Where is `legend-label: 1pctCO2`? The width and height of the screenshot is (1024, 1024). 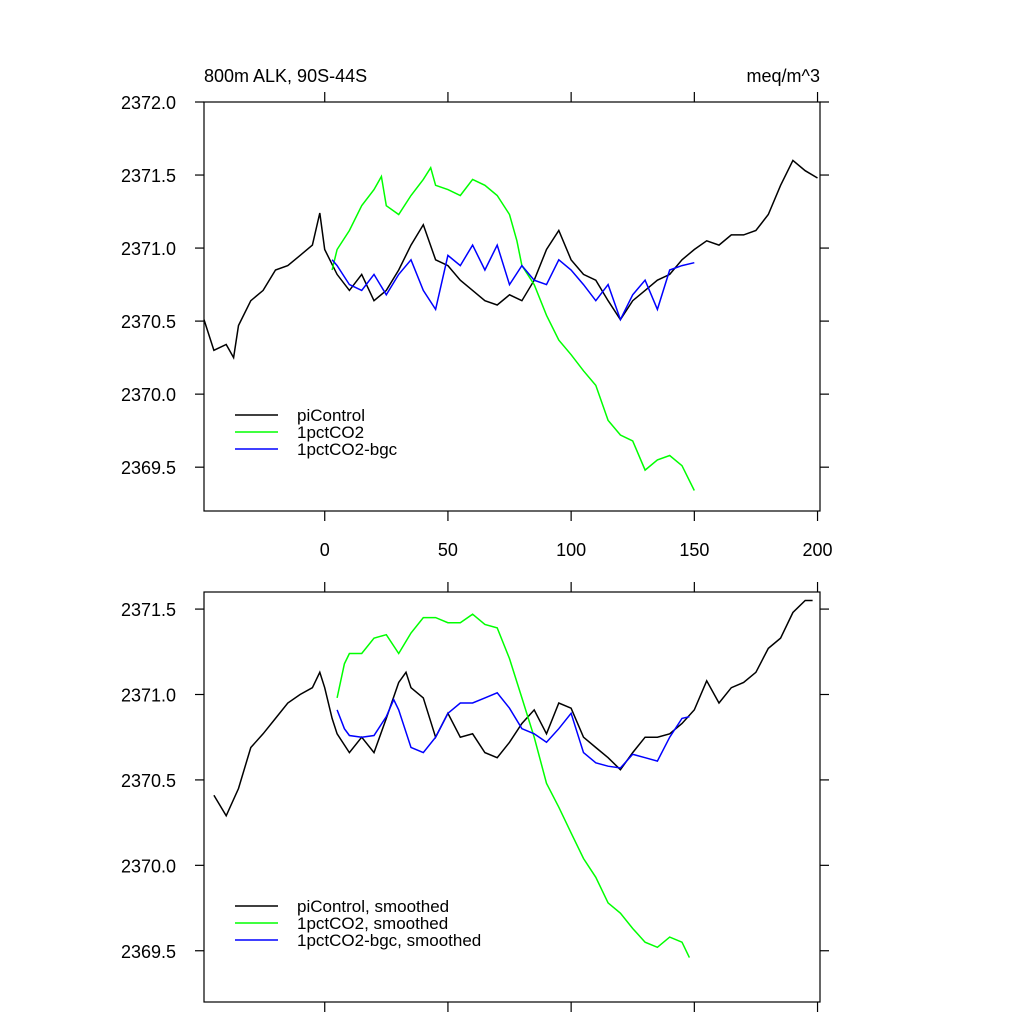 legend-label: 1pctCO2 is located at coordinates (330, 432).